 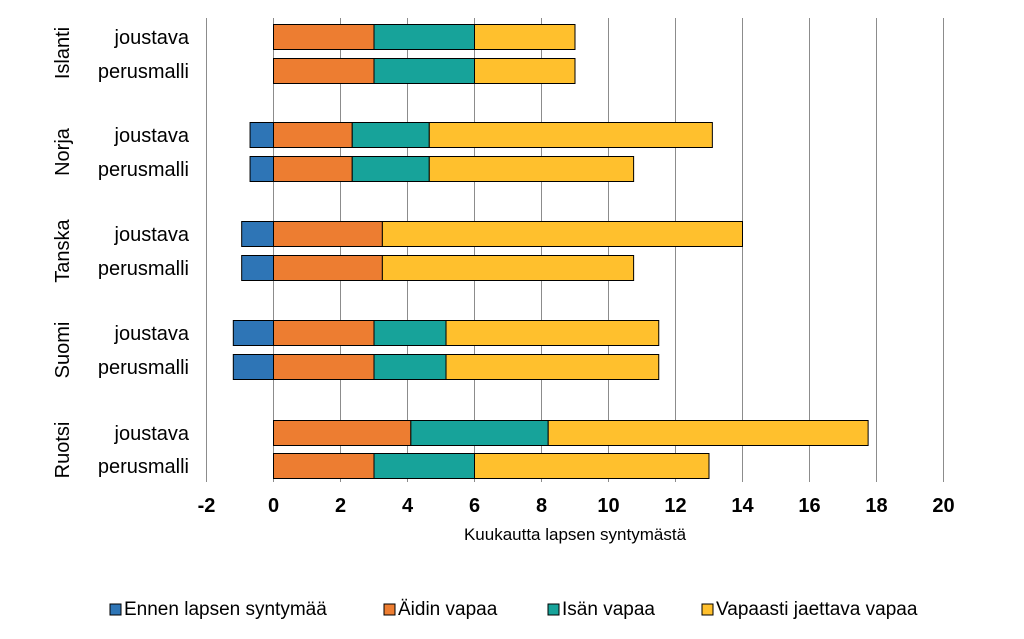 I want to click on x-tick-label: 16, so click(x=809, y=506).